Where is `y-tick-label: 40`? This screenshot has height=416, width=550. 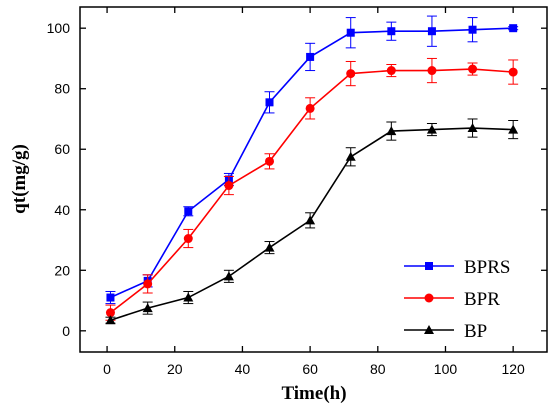
y-tick-label: 40 is located at coordinates (62, 210).